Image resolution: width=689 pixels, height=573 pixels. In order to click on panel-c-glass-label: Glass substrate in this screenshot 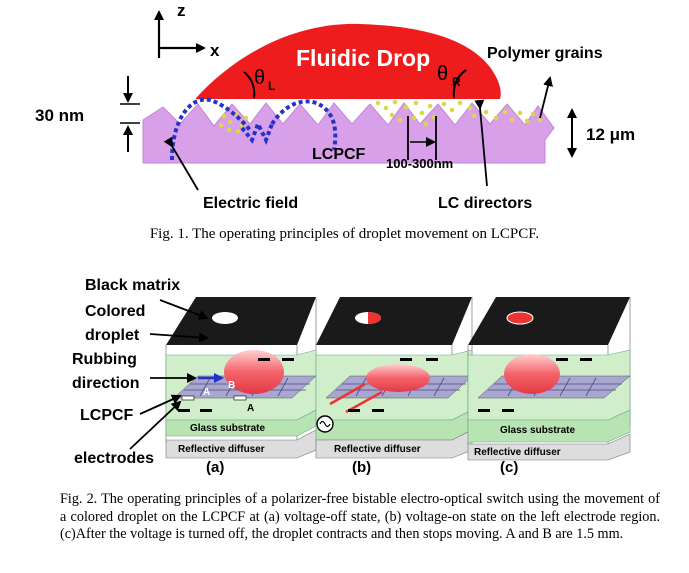, I will do `click(537, 430)`.